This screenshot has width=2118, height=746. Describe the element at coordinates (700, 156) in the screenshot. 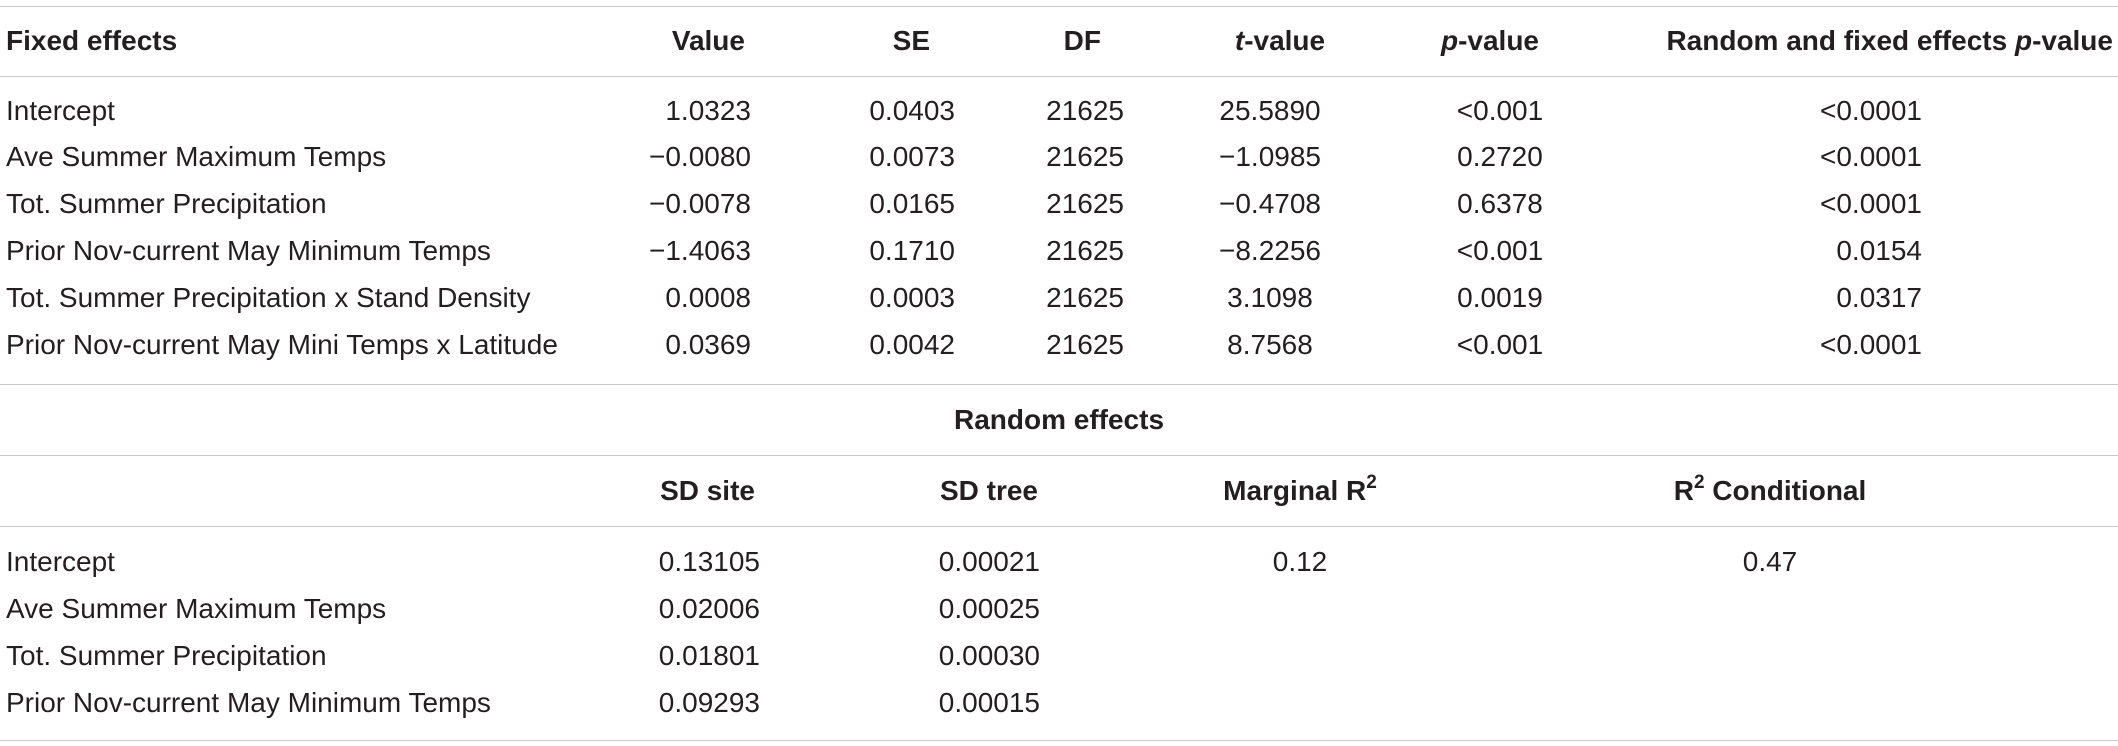

I see `value-cell: −0.0080` at that location.